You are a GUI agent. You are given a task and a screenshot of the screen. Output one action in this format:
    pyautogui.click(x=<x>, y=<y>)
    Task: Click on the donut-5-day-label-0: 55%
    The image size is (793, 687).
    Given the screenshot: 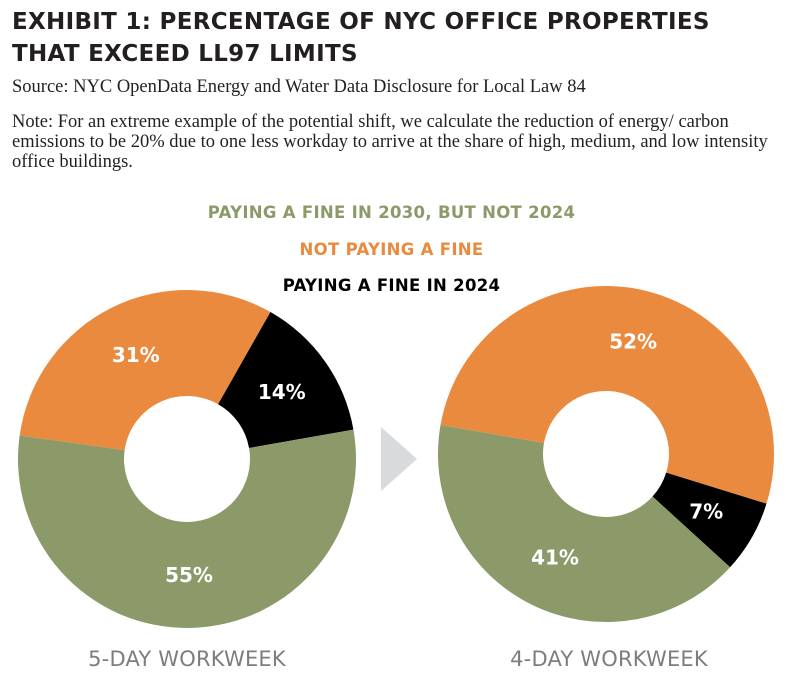 What is the action you would take?
    pyautogui.click(x=189, y=575)
    